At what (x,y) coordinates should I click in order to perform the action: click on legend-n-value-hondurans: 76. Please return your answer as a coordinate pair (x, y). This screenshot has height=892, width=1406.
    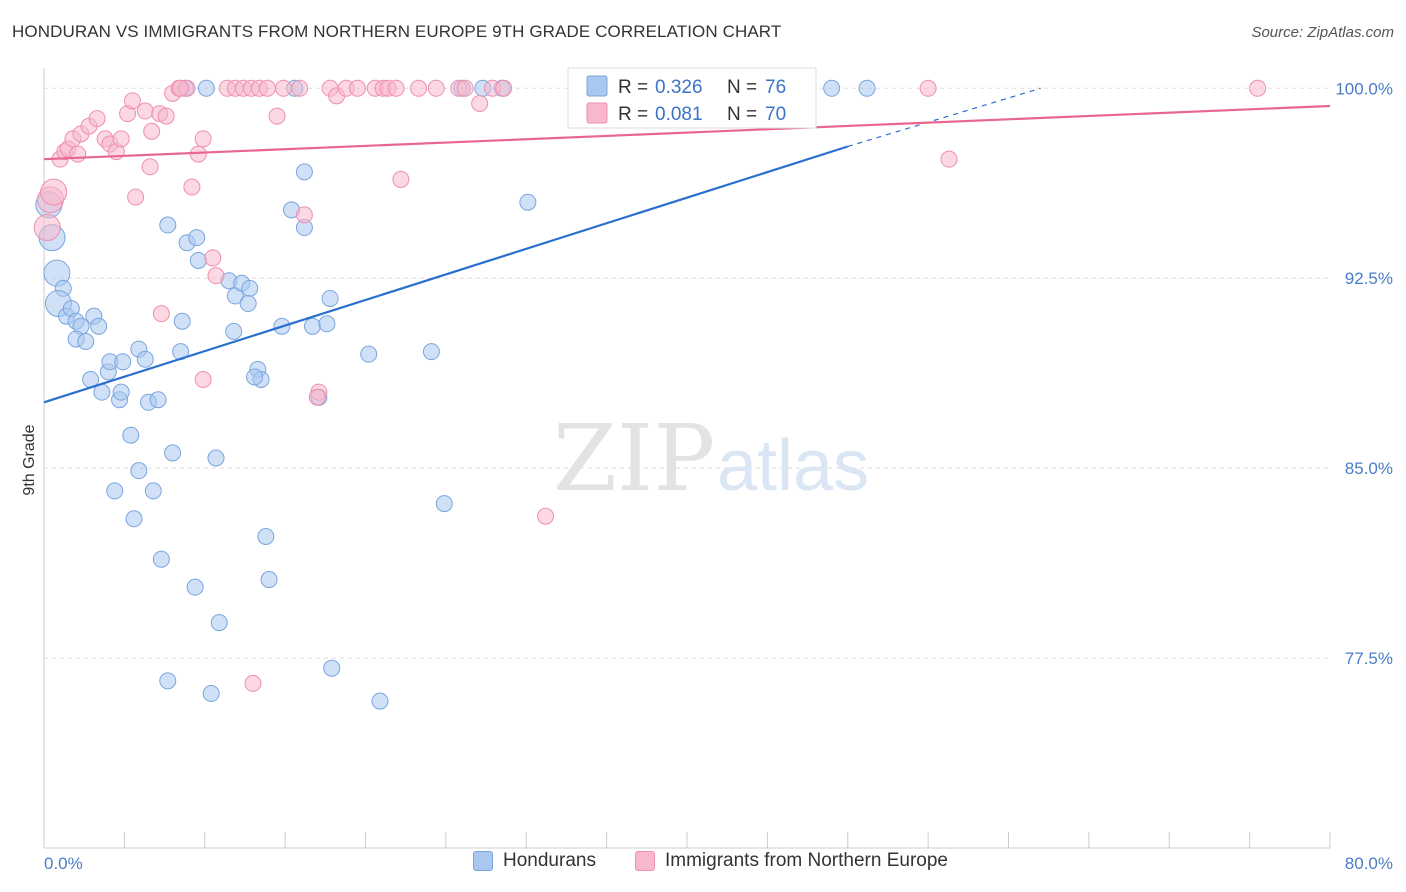
    Looking at the image, I should click on (775, 87).